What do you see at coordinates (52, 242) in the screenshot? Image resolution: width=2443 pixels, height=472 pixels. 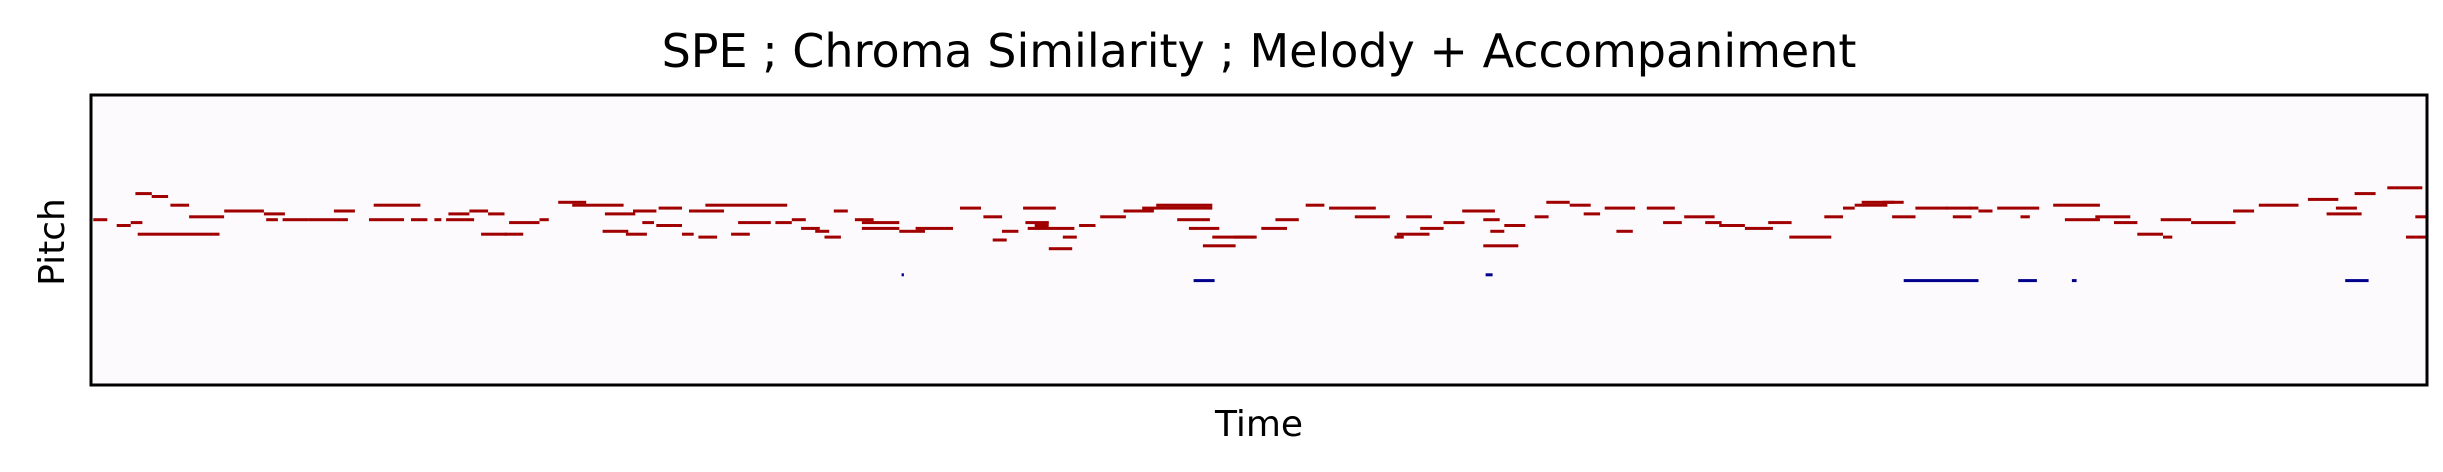 I see `y-axis-label: Pitch` at bounding box center [52, 242].